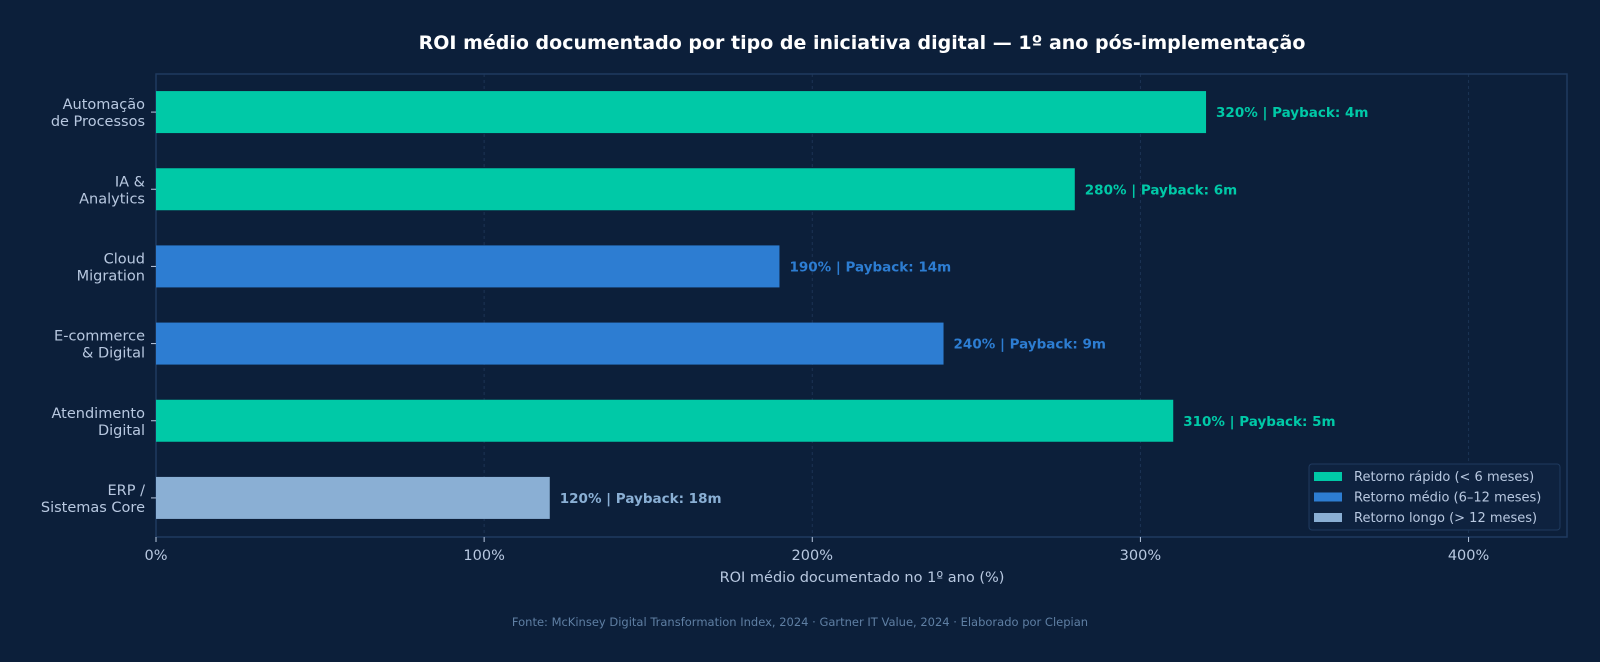 The height and width of the screenshot is (662, 1600). Describe the element at coordinates (1140, 556) in the screenshot. I see `x-tick-label: 300%` at that location.